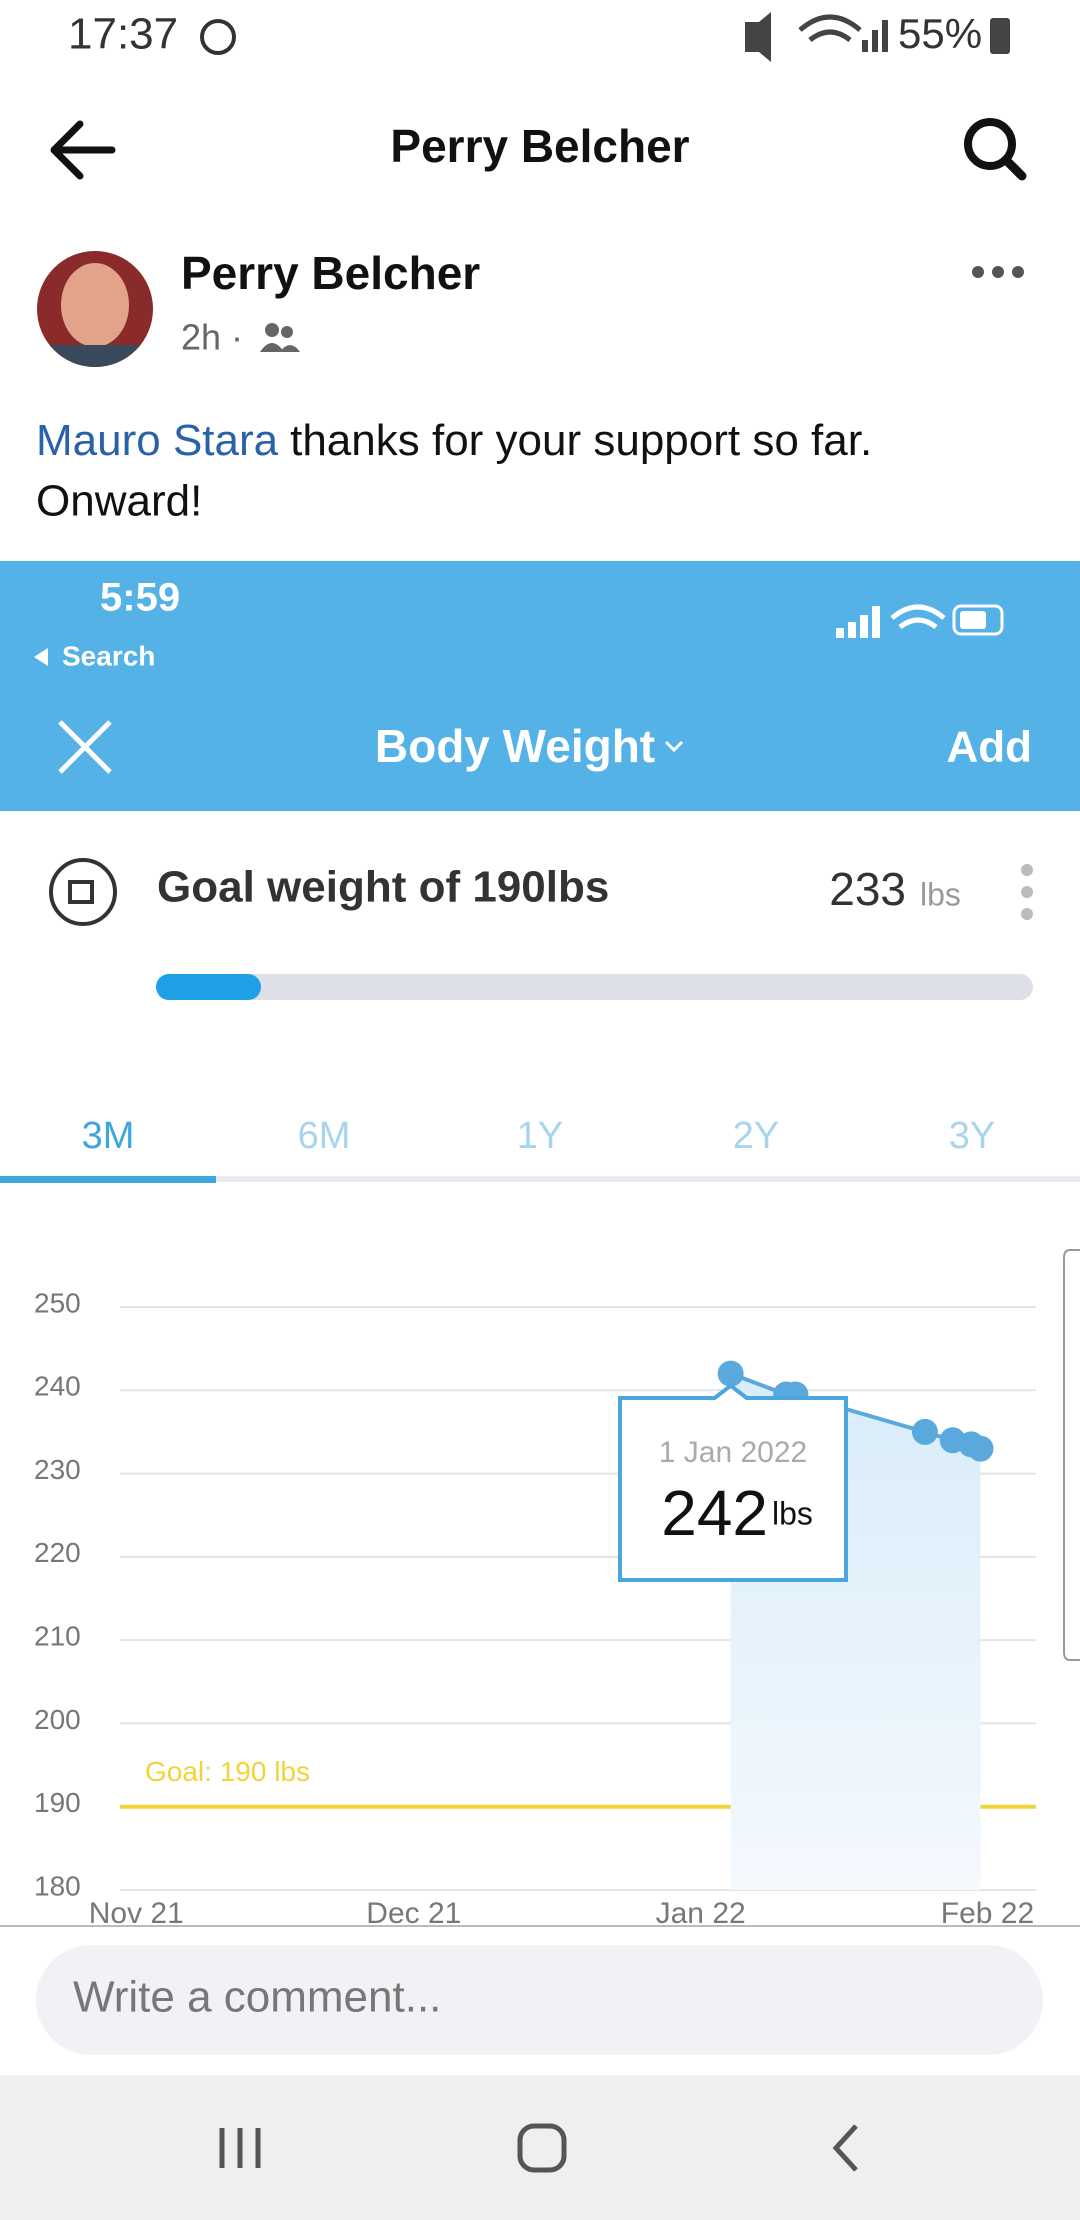  What do you see at coordinates (989, 747) in the screenshot?
I see `app-action: Add` at bounding box center [989, 747].